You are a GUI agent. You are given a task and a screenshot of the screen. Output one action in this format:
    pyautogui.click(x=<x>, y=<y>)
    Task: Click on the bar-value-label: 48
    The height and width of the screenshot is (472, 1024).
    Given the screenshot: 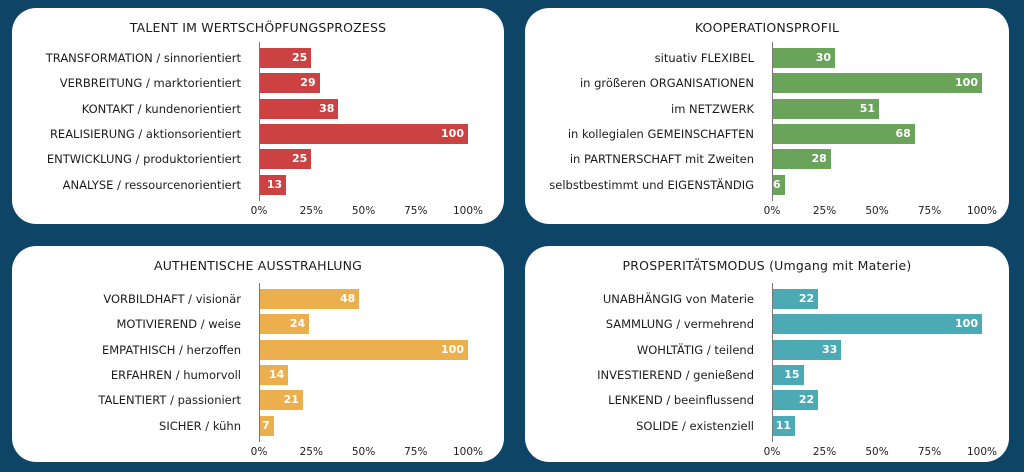 What is the action you would take?
    pyautogui.click(x=348, y=298)
    